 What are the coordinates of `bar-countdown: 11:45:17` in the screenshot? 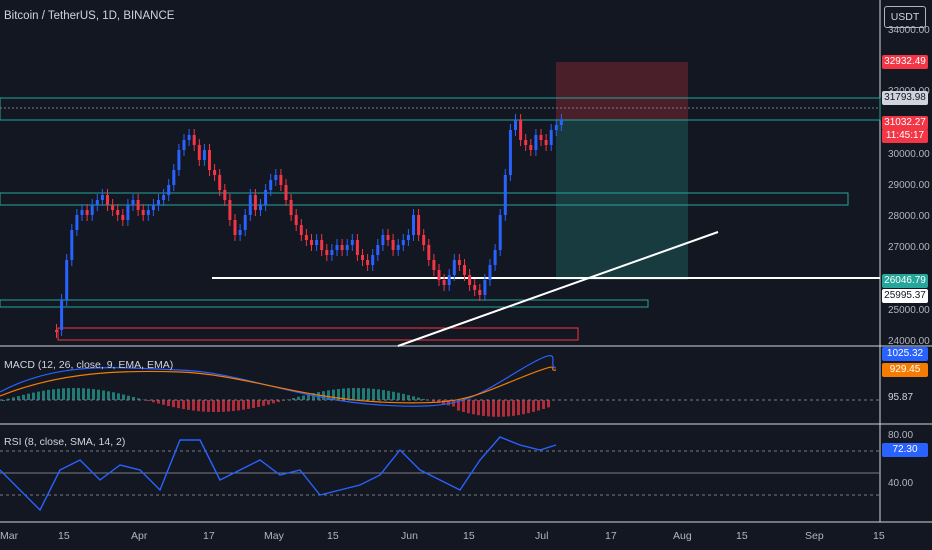 It's located at (905, 136).